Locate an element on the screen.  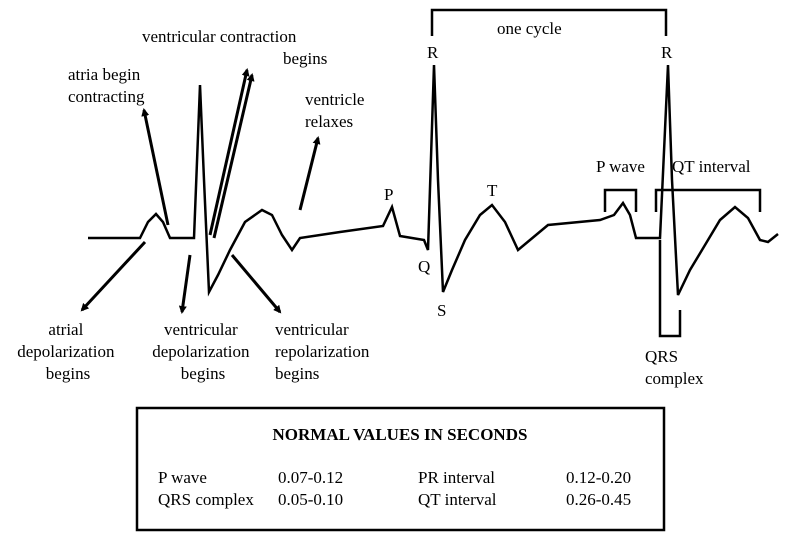
wave-label: T is located at coordinates (492, 190).